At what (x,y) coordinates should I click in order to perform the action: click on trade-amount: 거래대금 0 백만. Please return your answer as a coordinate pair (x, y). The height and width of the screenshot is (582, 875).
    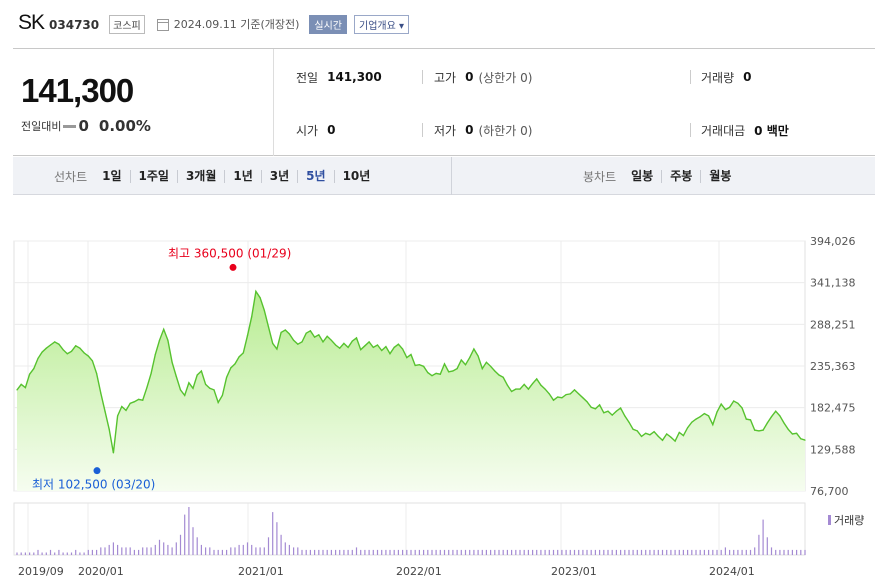
    Looking at the image, I should click on (745, 130).